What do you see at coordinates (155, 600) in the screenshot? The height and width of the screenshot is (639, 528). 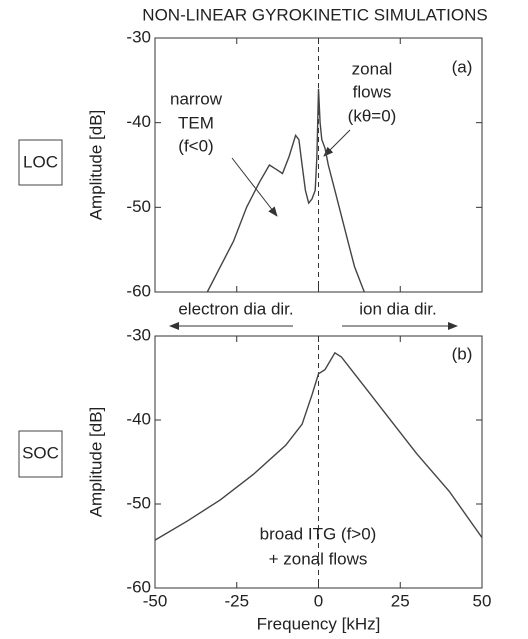 I see `x-tick-label: -50` at bounding box center [155, 600].